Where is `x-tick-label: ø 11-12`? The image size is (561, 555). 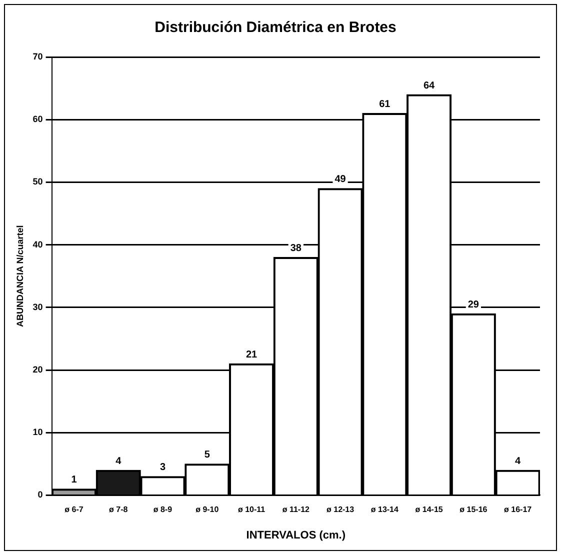 x-tick-label: ø 11-12 is located at coordinates (296, 509).